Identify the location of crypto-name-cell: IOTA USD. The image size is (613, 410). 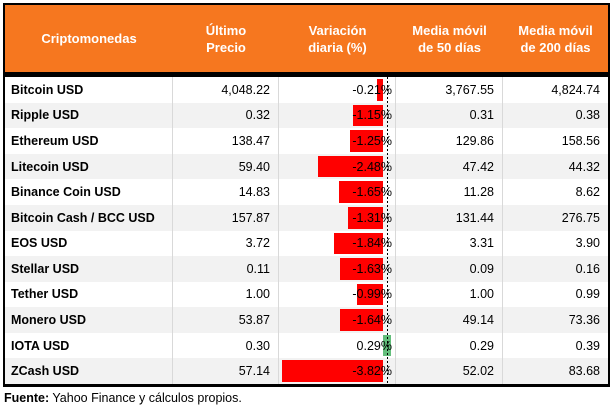
(89, 345).